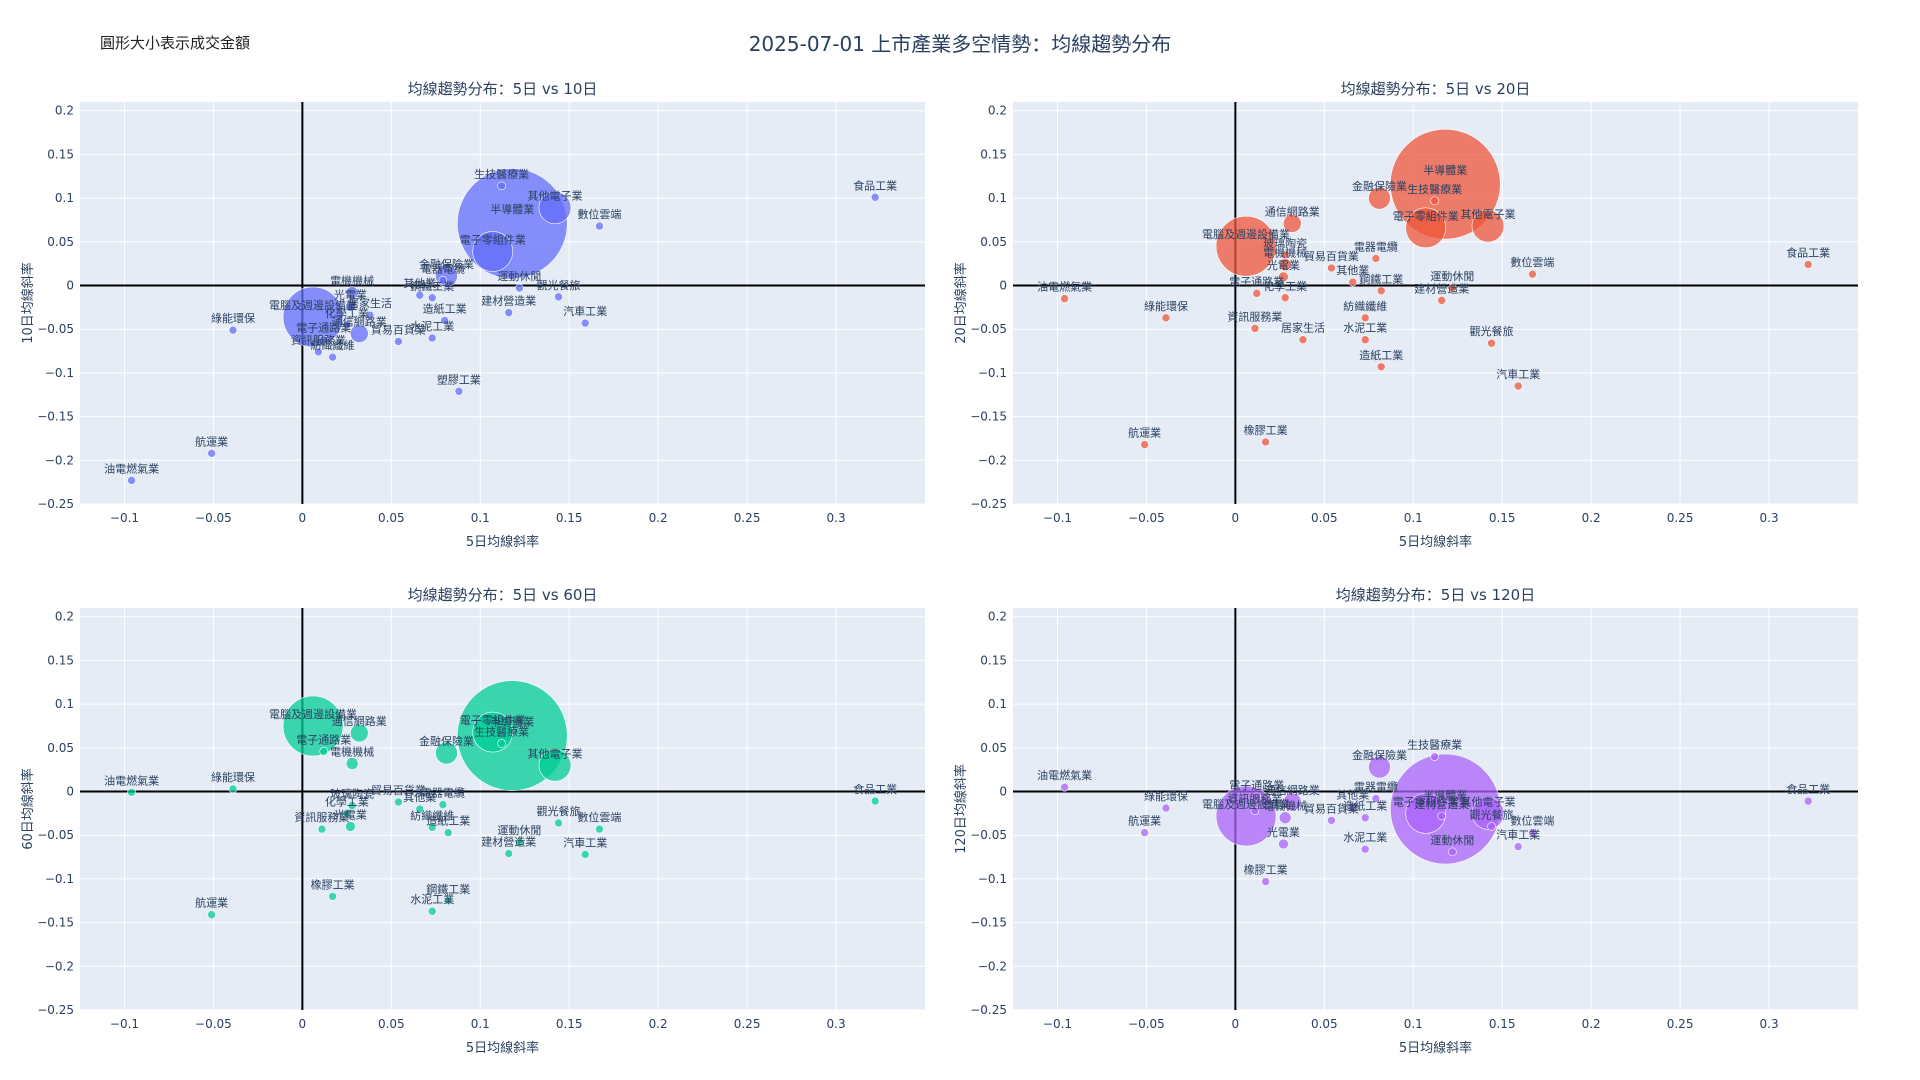 This screenshot has width=1920, height=1080. Describe the element at coordinates (1487, 214) in the screenshot. I see `point-label: 其他電子業` at that location.